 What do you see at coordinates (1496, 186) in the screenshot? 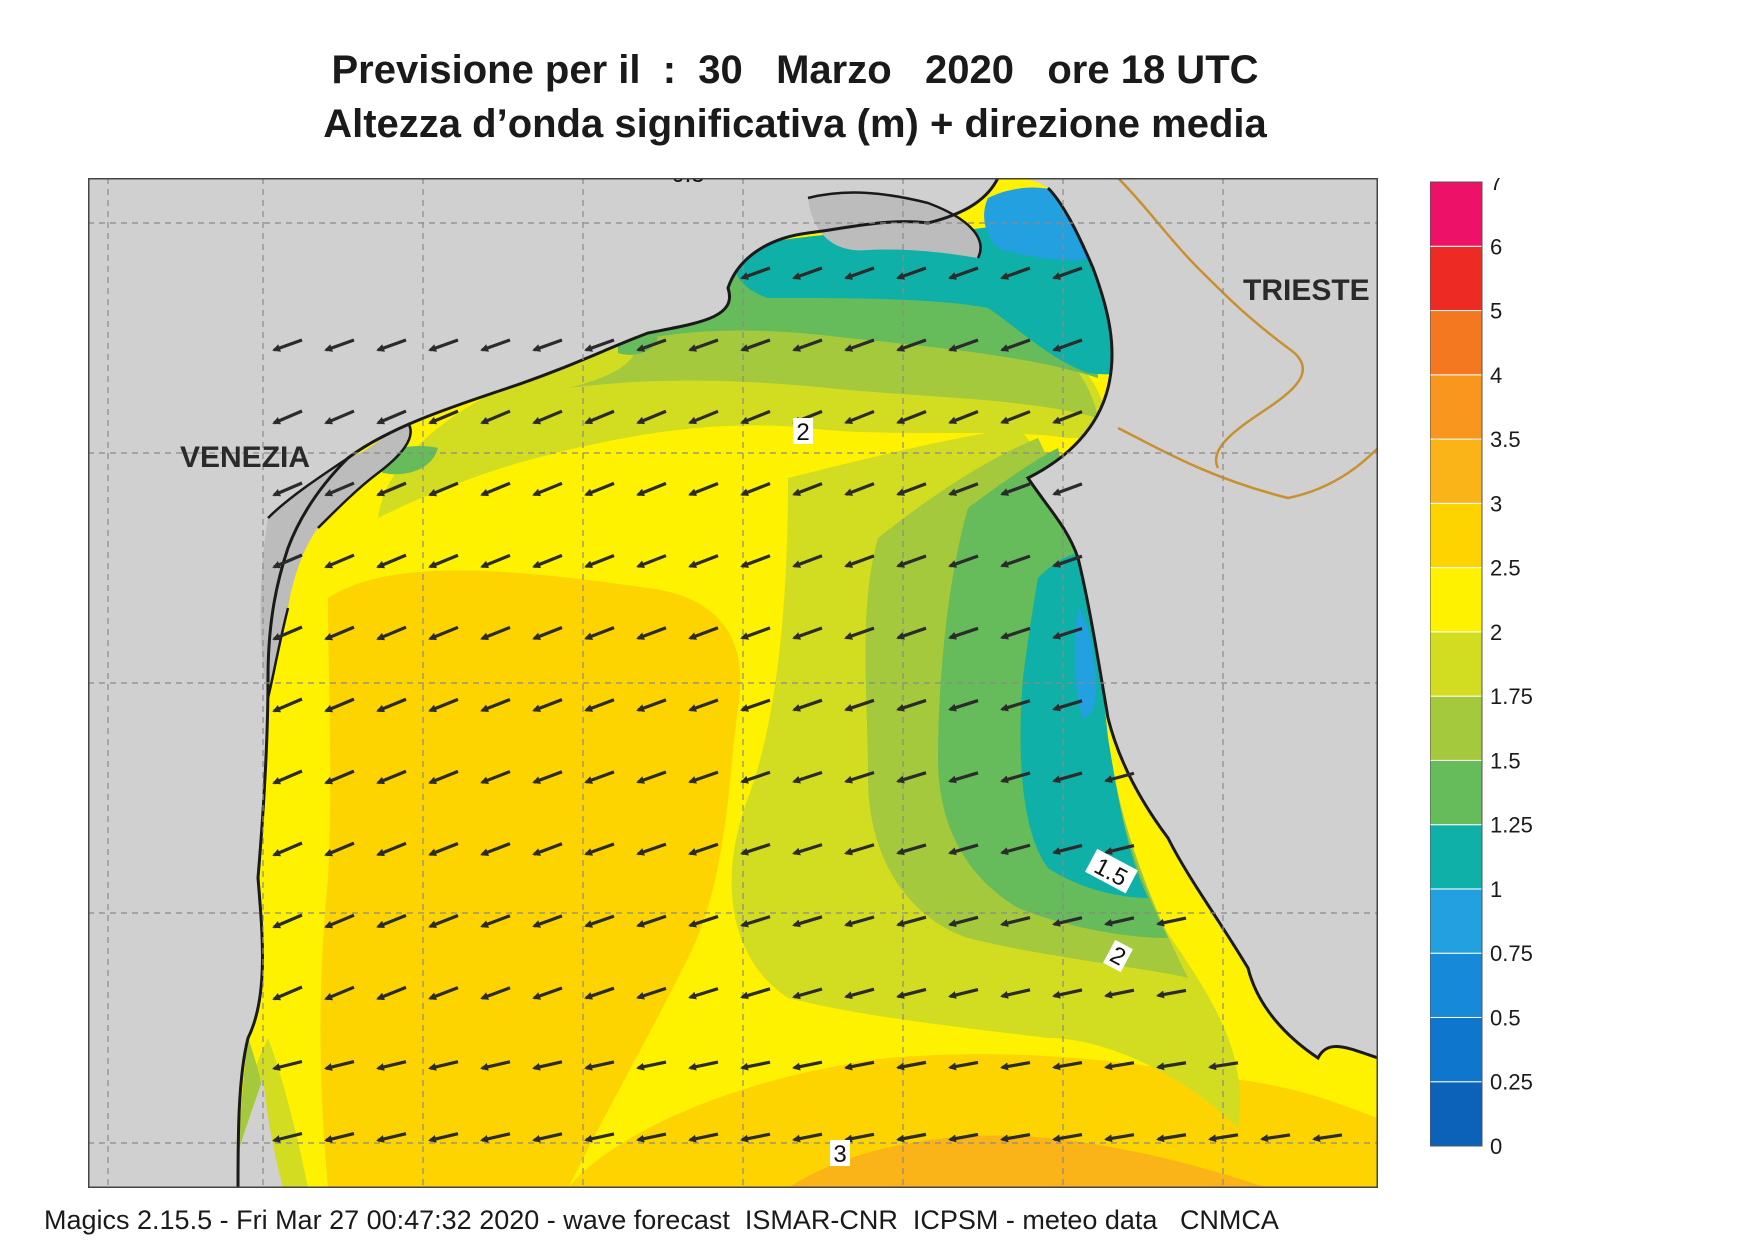
I see `legend-tick-label: 7` at bounding box center [1496, 186].